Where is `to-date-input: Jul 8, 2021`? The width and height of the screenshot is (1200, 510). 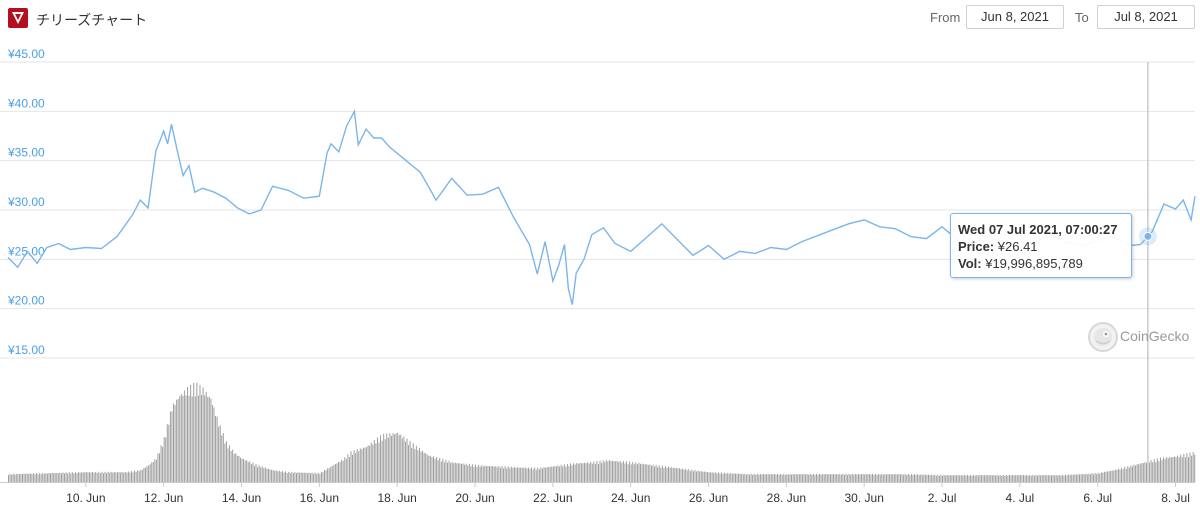 to-date-input: Jul 8, 2021 is located at coordinates (1146, 17).